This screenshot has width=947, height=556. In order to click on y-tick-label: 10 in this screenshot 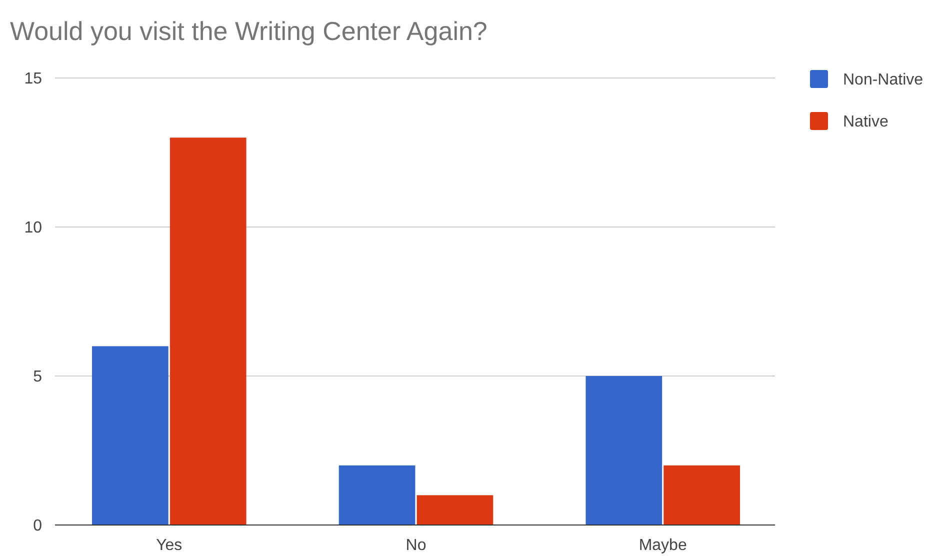, I will do `click(33, 228)`.